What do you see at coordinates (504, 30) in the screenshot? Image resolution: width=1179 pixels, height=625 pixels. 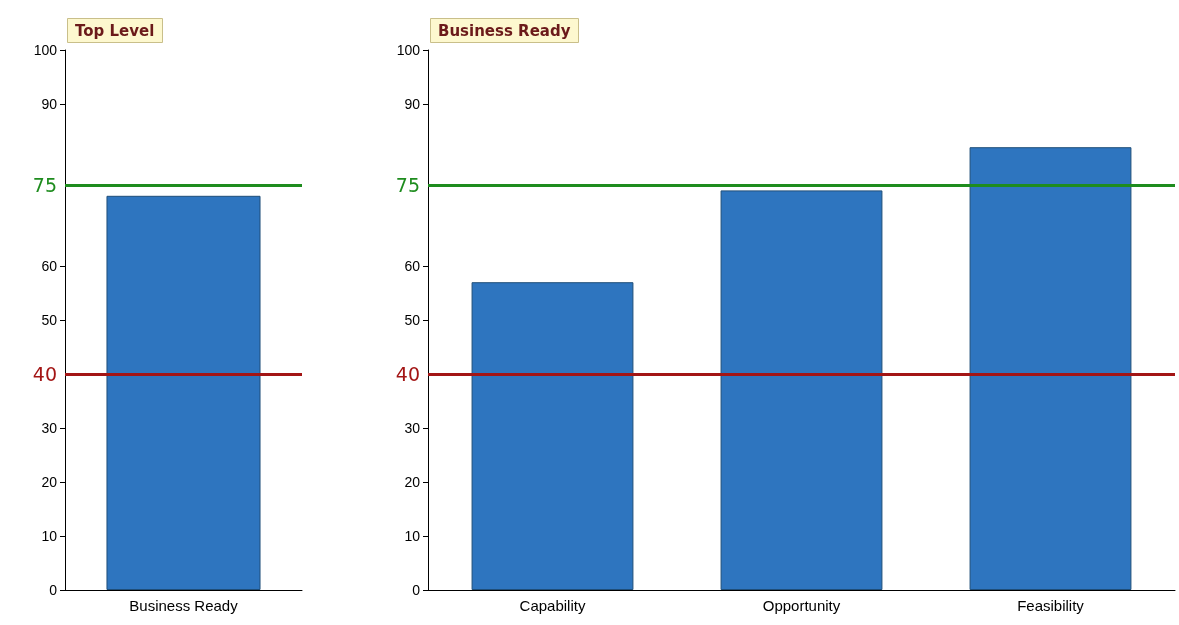 I see `chart-title: Business Ready` at bounding box center [504, 30].